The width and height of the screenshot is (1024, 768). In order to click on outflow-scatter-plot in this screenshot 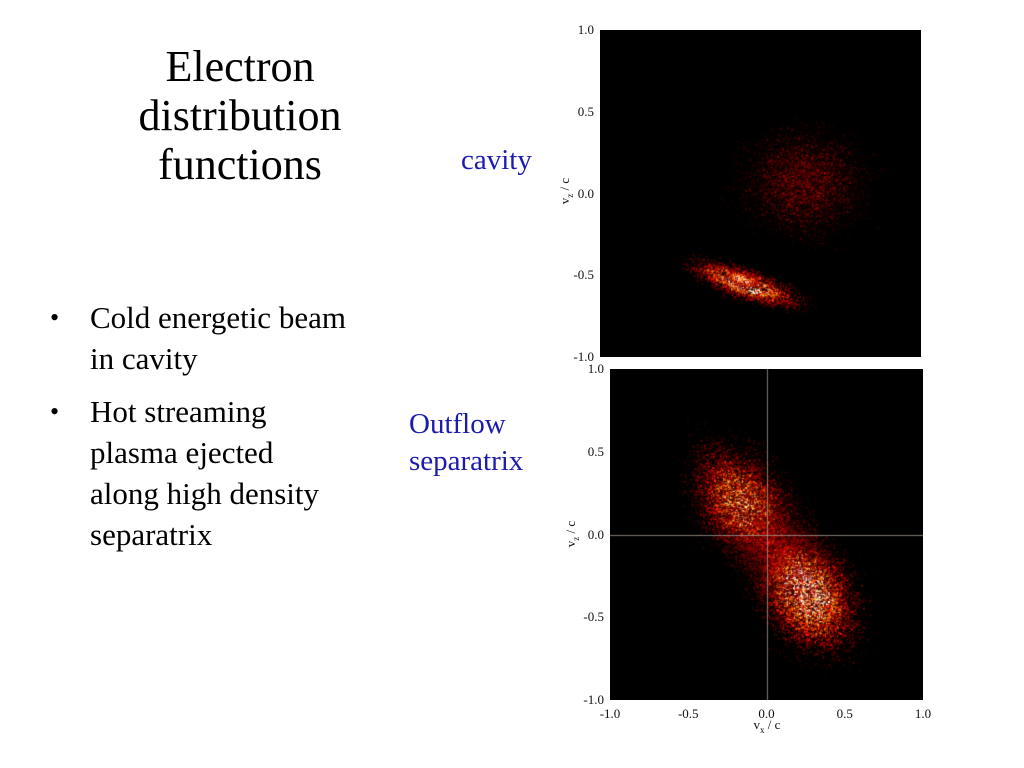, I will do `click(766, 534)`.